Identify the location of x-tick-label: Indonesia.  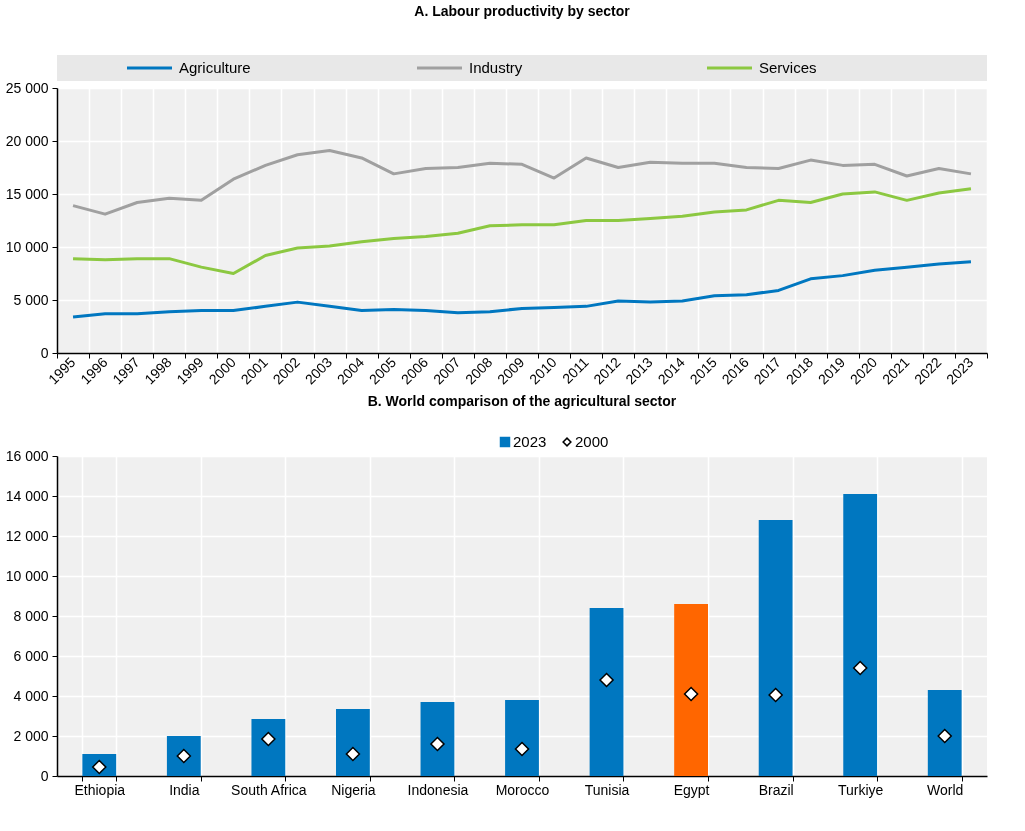
(438, 789).